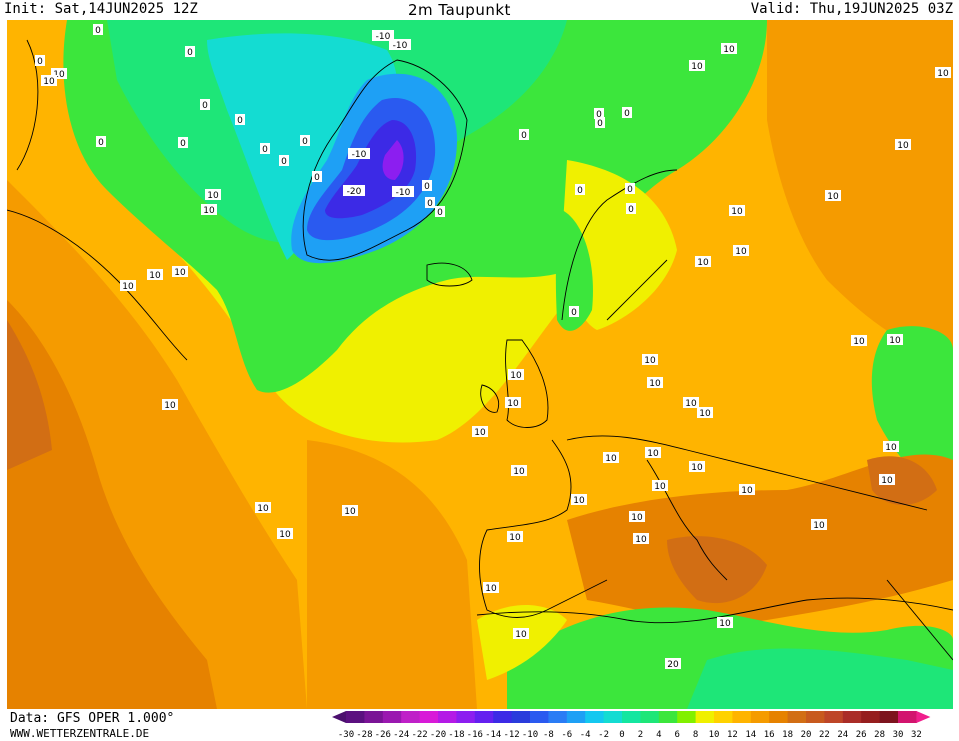 The width and height of the screenshot is (959, 741). Describe the element at coordinates (750, 735) in the screenshot. I see `legend-tick-label: 14` at that location.